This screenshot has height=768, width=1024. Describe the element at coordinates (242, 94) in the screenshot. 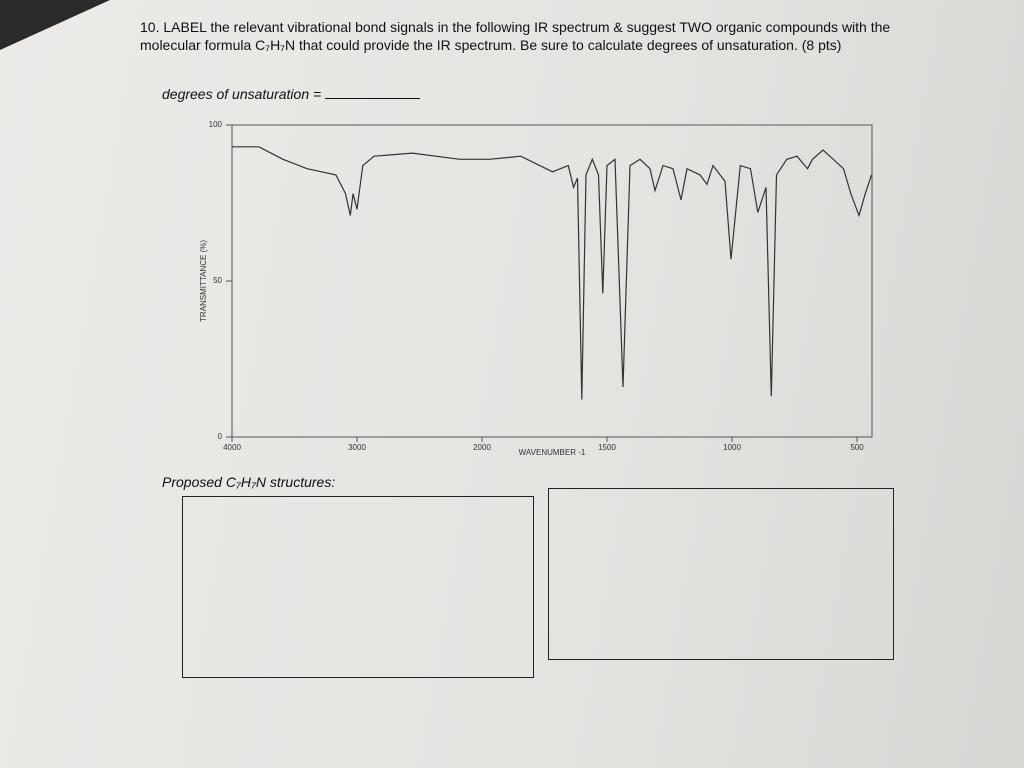

I see `unsaturation-label: degrees of unsaturation =` at that location.